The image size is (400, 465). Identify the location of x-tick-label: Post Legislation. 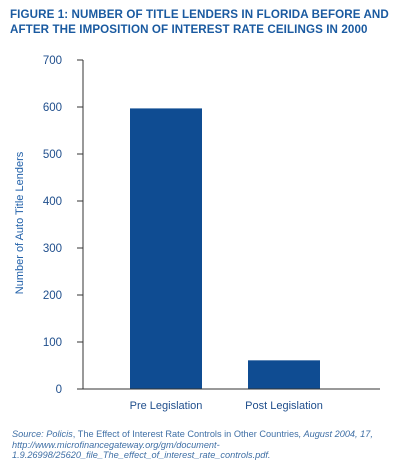
(284, 406).